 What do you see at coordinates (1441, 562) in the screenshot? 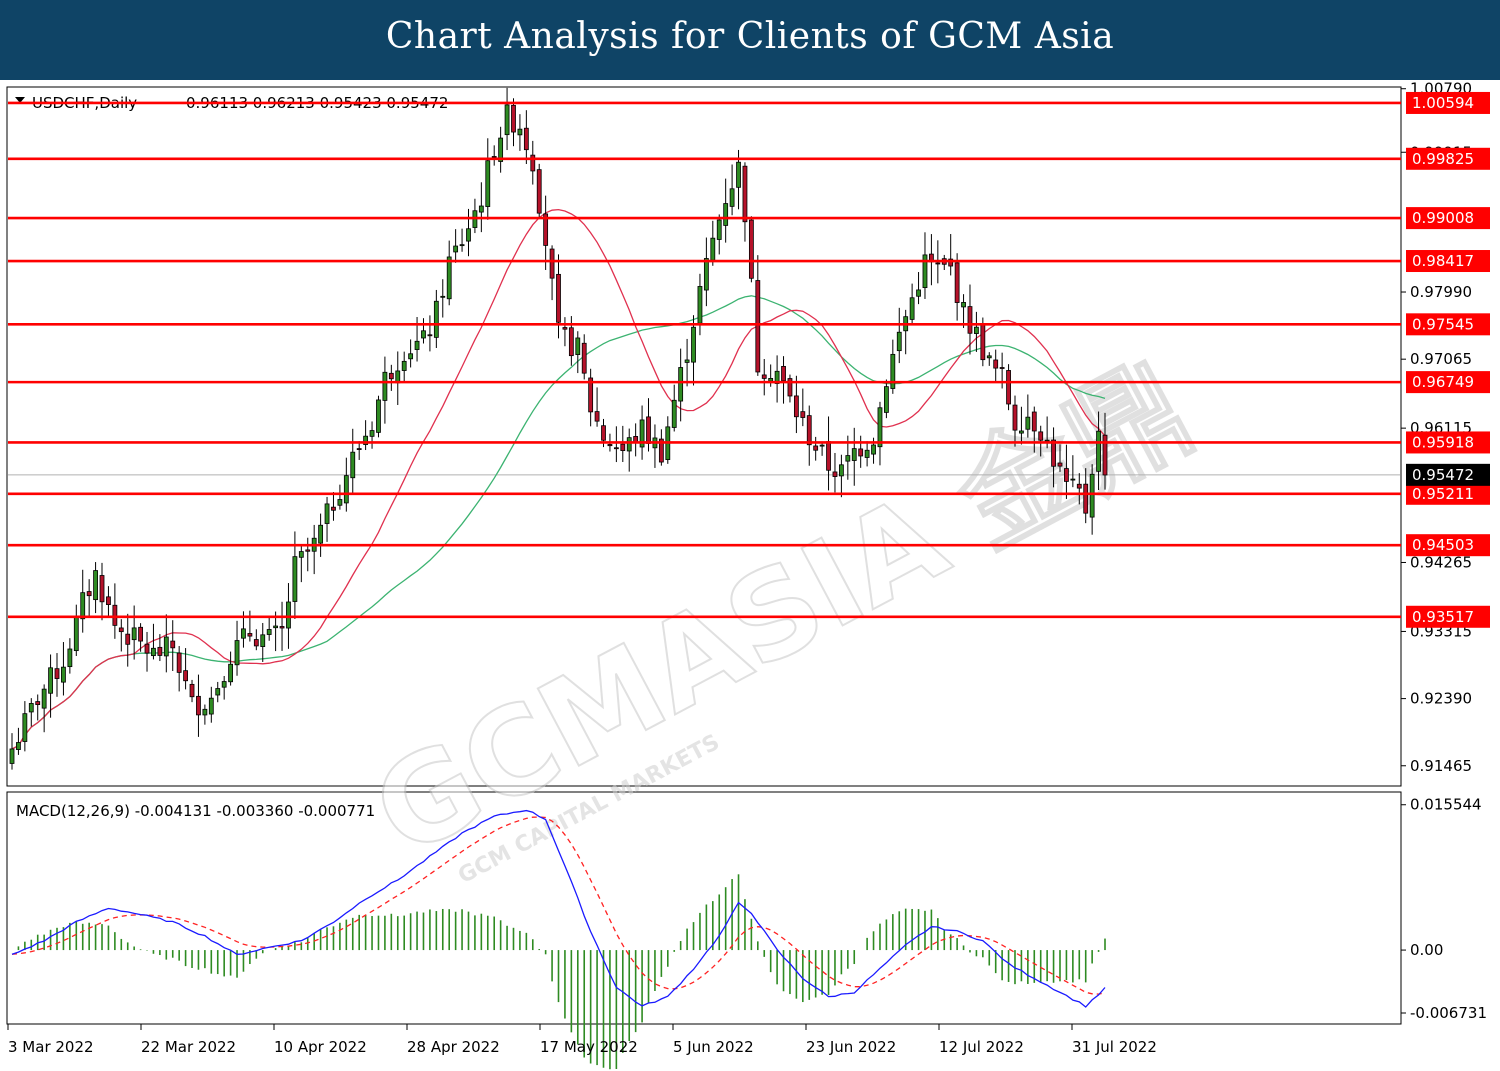
I see `price-tick-label: 0.94265` at bounding box center [1441, 562].